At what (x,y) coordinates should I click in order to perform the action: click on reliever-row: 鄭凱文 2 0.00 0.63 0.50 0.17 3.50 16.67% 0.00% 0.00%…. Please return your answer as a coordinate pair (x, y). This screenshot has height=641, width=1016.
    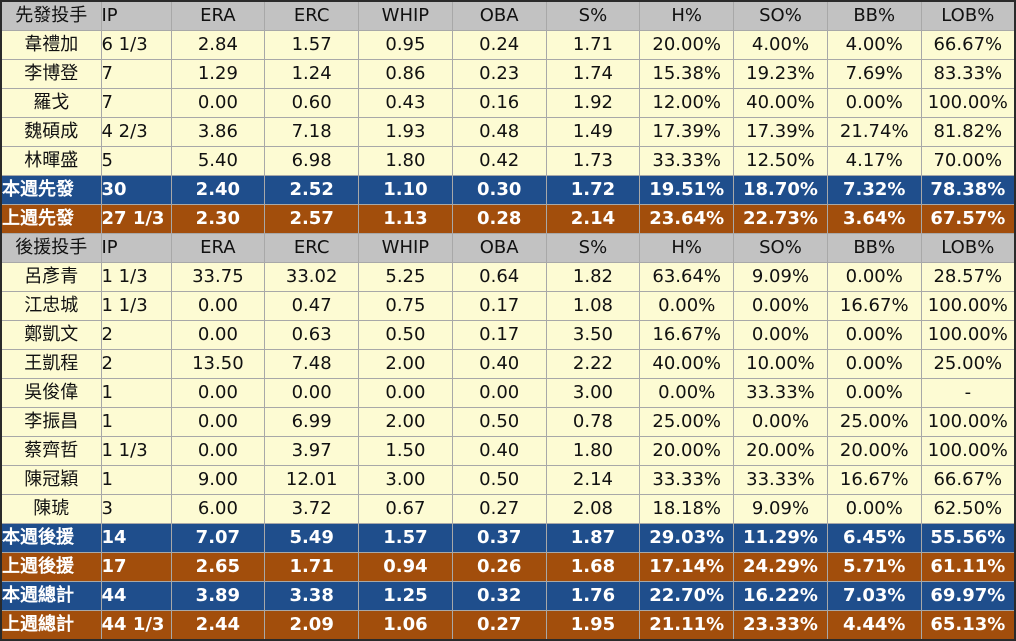
    Looking at the image, I should click on (508, 335).